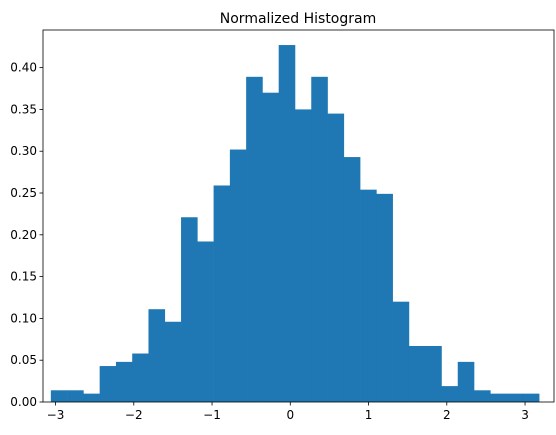 The image size is (556, 435). What do you see at coordinates (212, 415) in the screenshot?
I see `x-tick-label: −1` at bounding box center [212, 415].